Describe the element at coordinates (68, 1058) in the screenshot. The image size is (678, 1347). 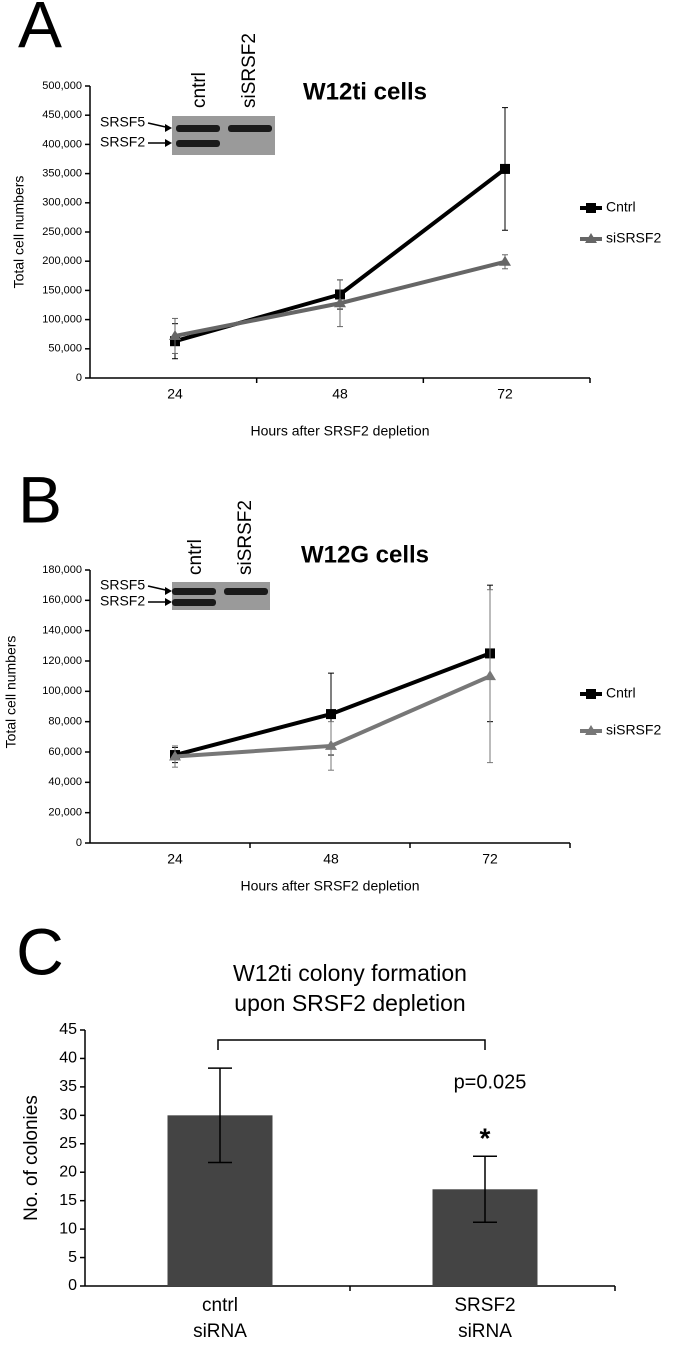
I see `y-tick-label: 40` at that location.